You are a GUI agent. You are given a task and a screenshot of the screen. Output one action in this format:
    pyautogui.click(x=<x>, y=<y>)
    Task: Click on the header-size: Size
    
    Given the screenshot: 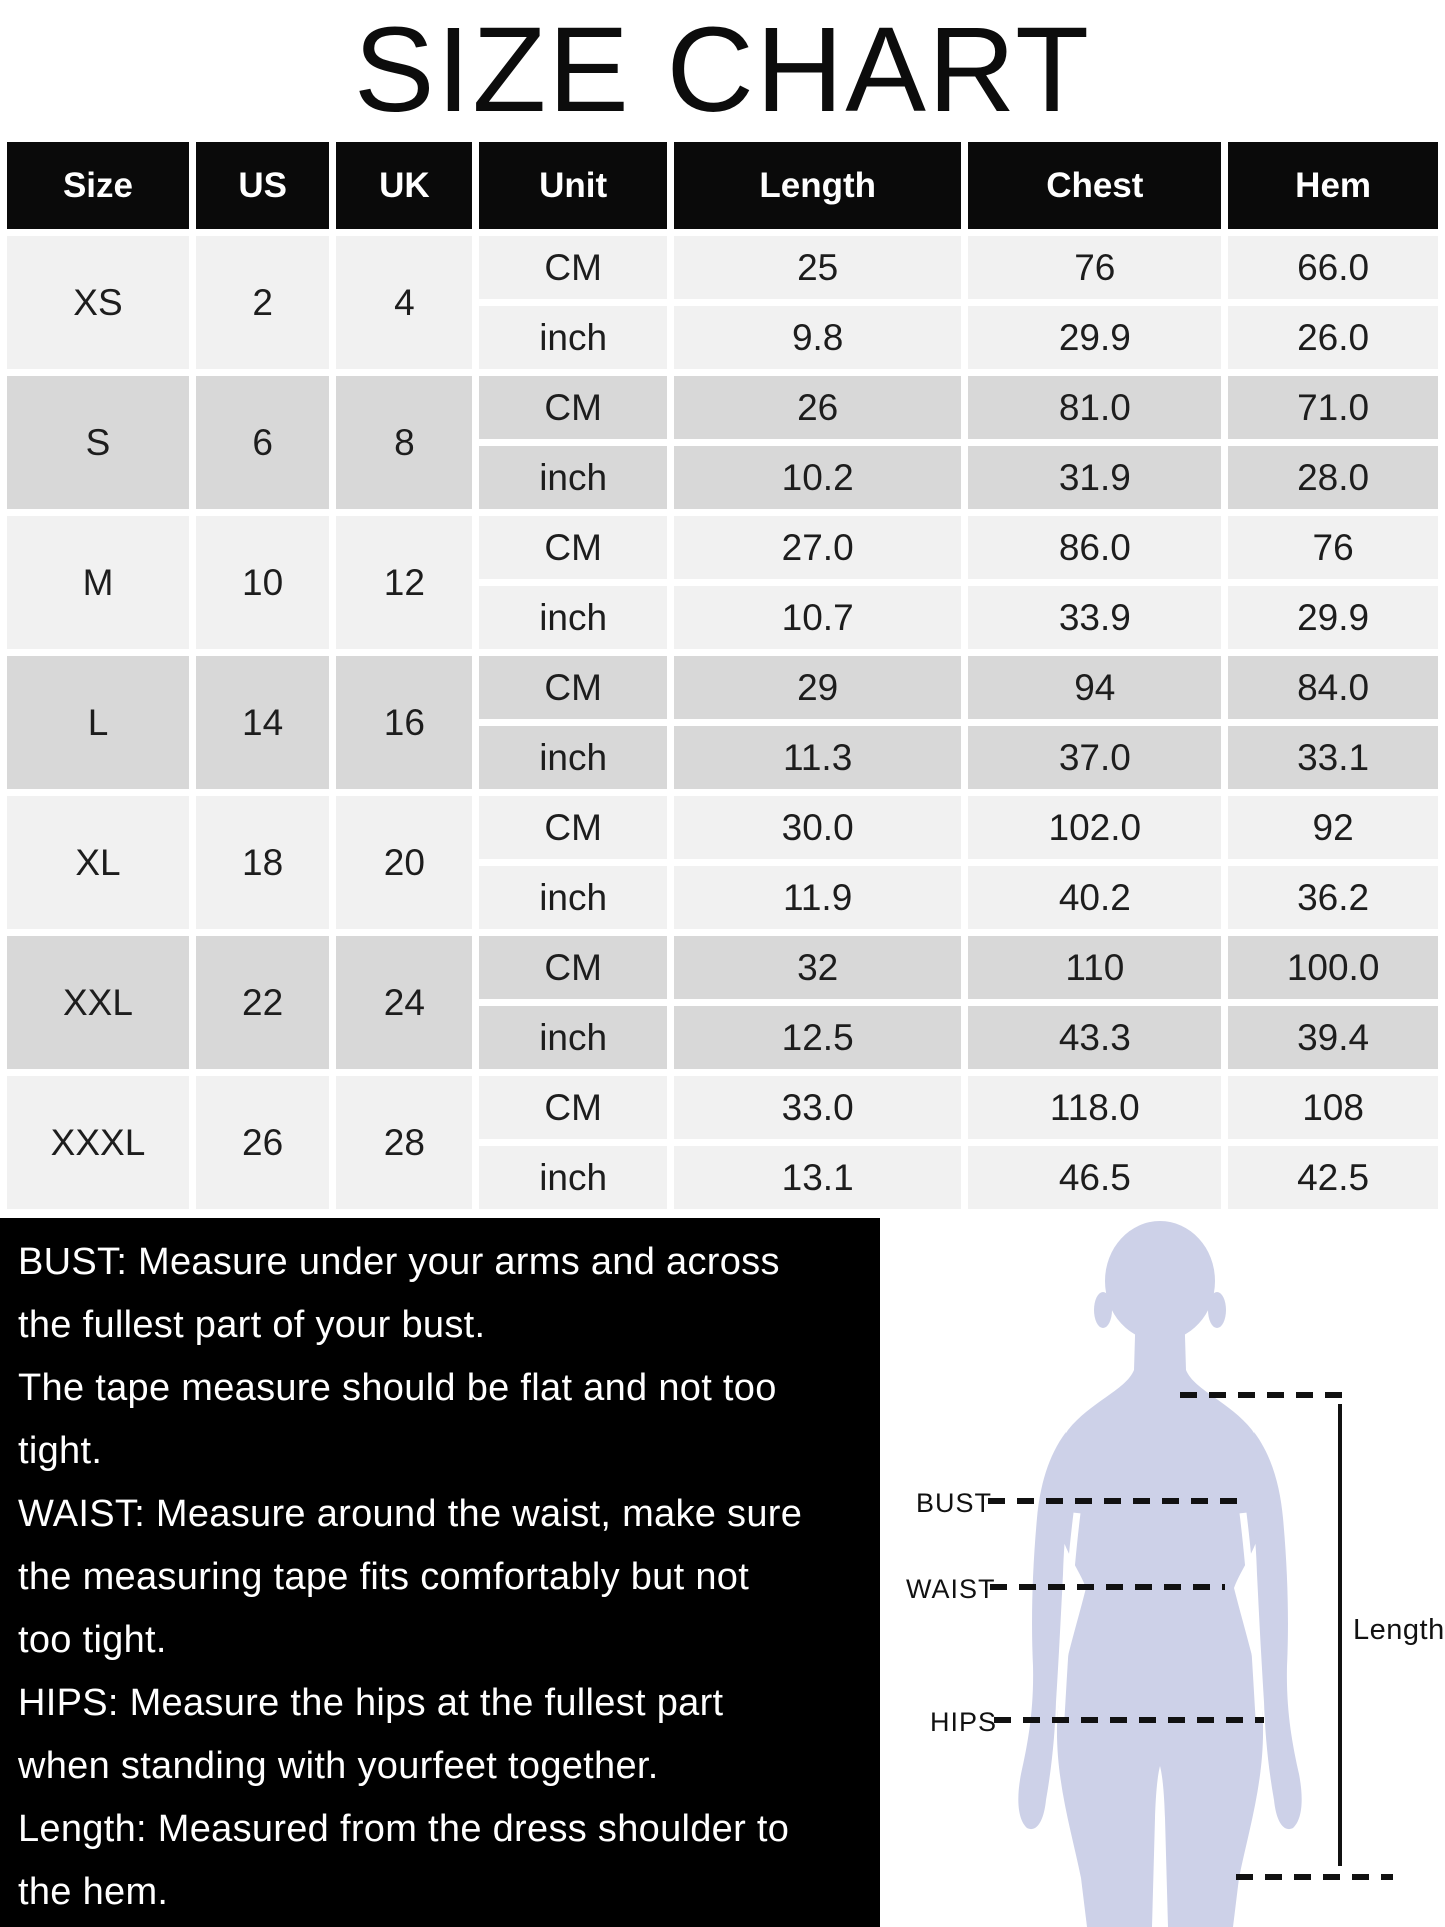 What is the action you would take?
    pyautogui.click(x=98, y=185)
    